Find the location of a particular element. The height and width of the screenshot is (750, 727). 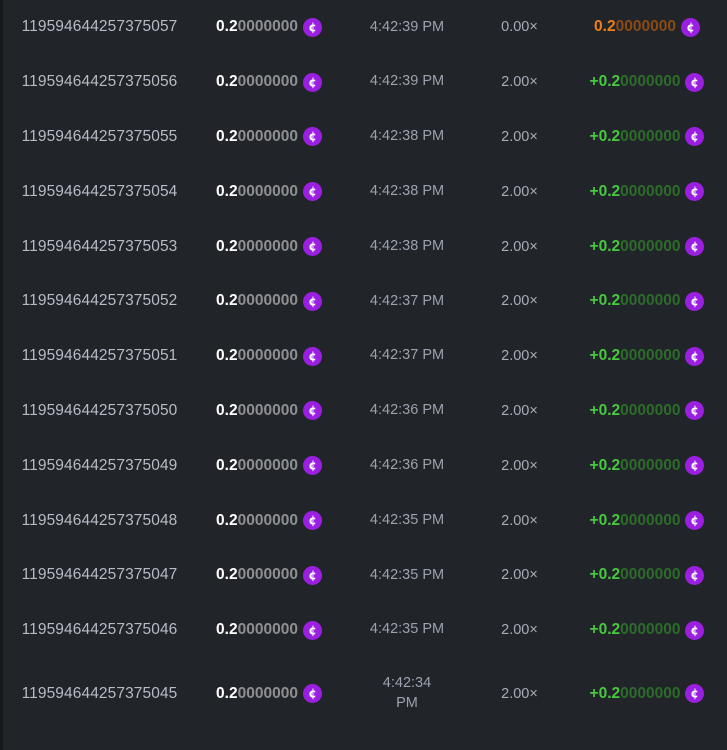

bet-id-cell: 119594644257375047 is located at coordinates (99, 575).